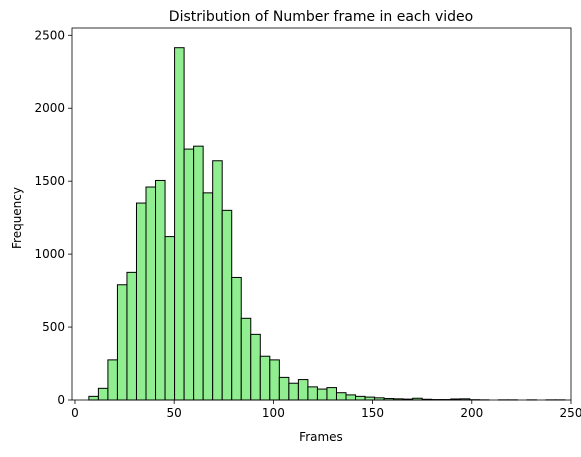 Image resolution: width=581 pixels, height=457 pixels. What do you see at coordinates (61, 400) in the screenshot?
I see `y-tick-label: 0` at bounding box center [61, 400].